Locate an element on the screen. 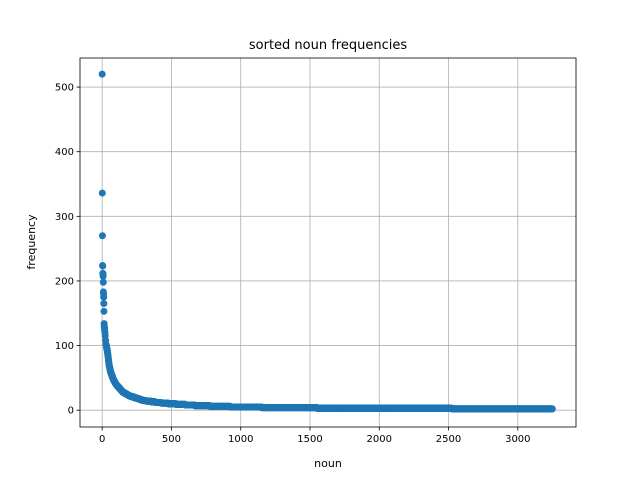 The width and height of the screenshot is (640, 480). y-axis-ticks: 0 100 200 300 400 500 is located at coordinates (67, 250).